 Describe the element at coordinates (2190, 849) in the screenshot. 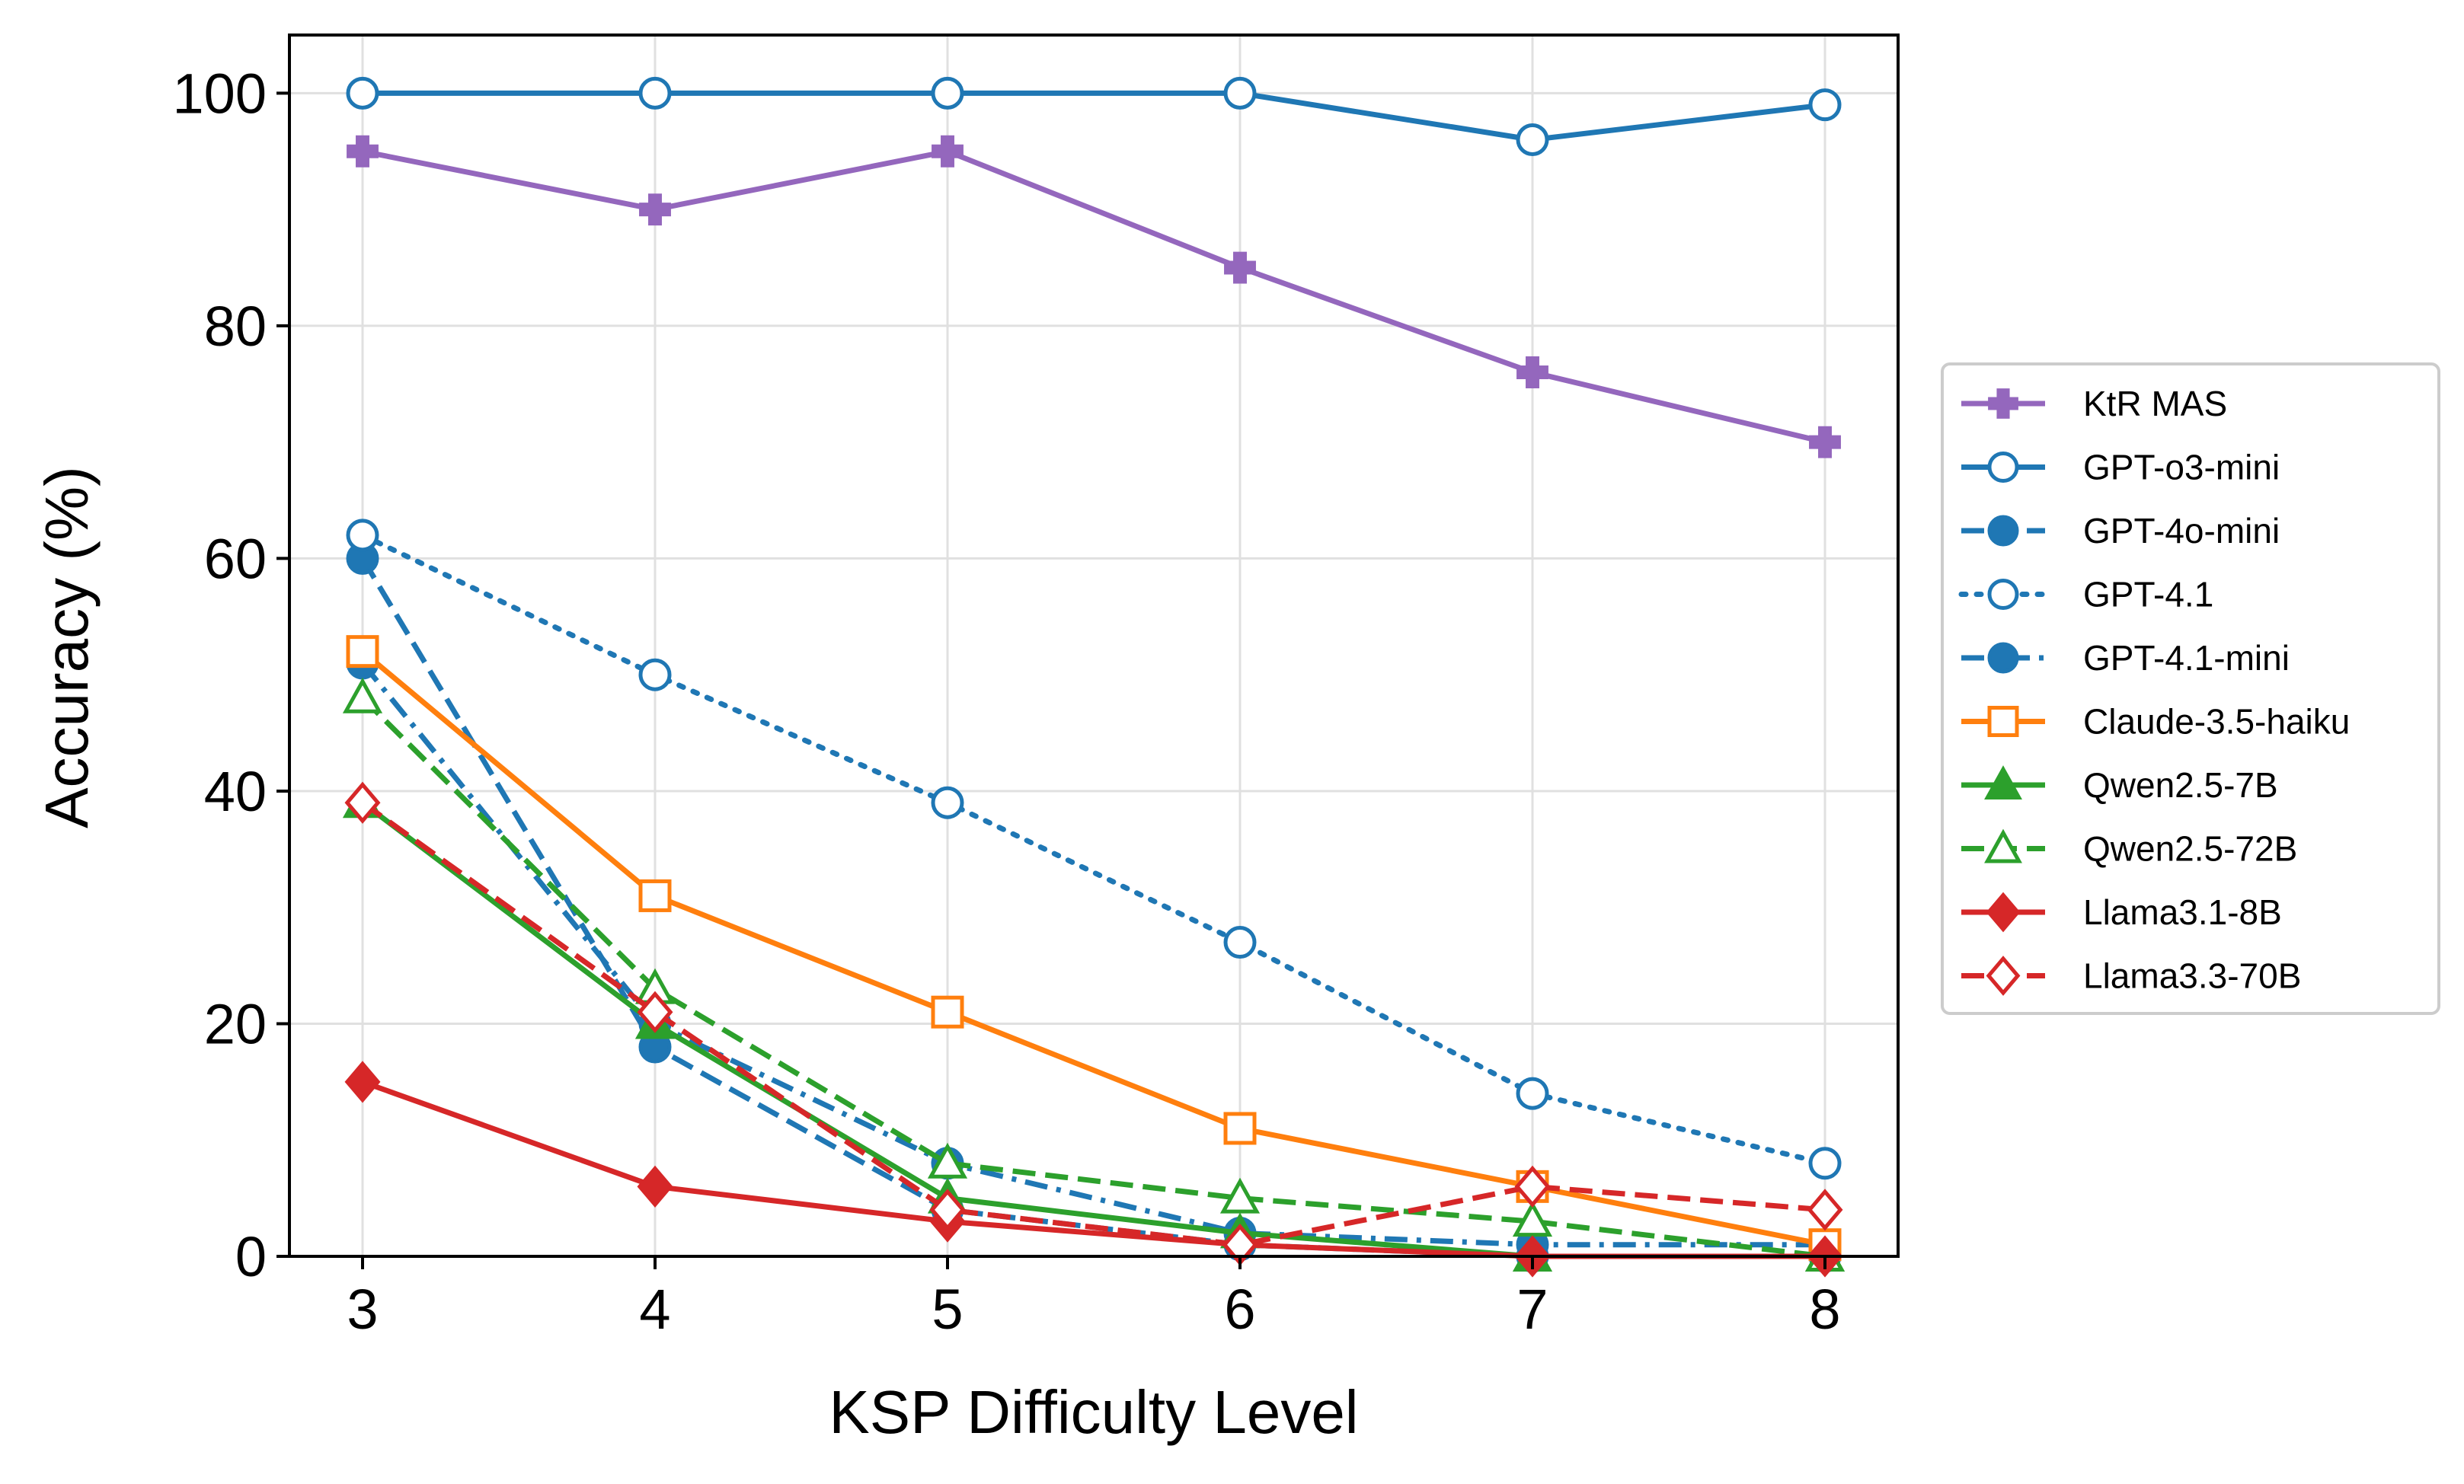

I see `legend-label: Qwen2.5-72B` at that location.